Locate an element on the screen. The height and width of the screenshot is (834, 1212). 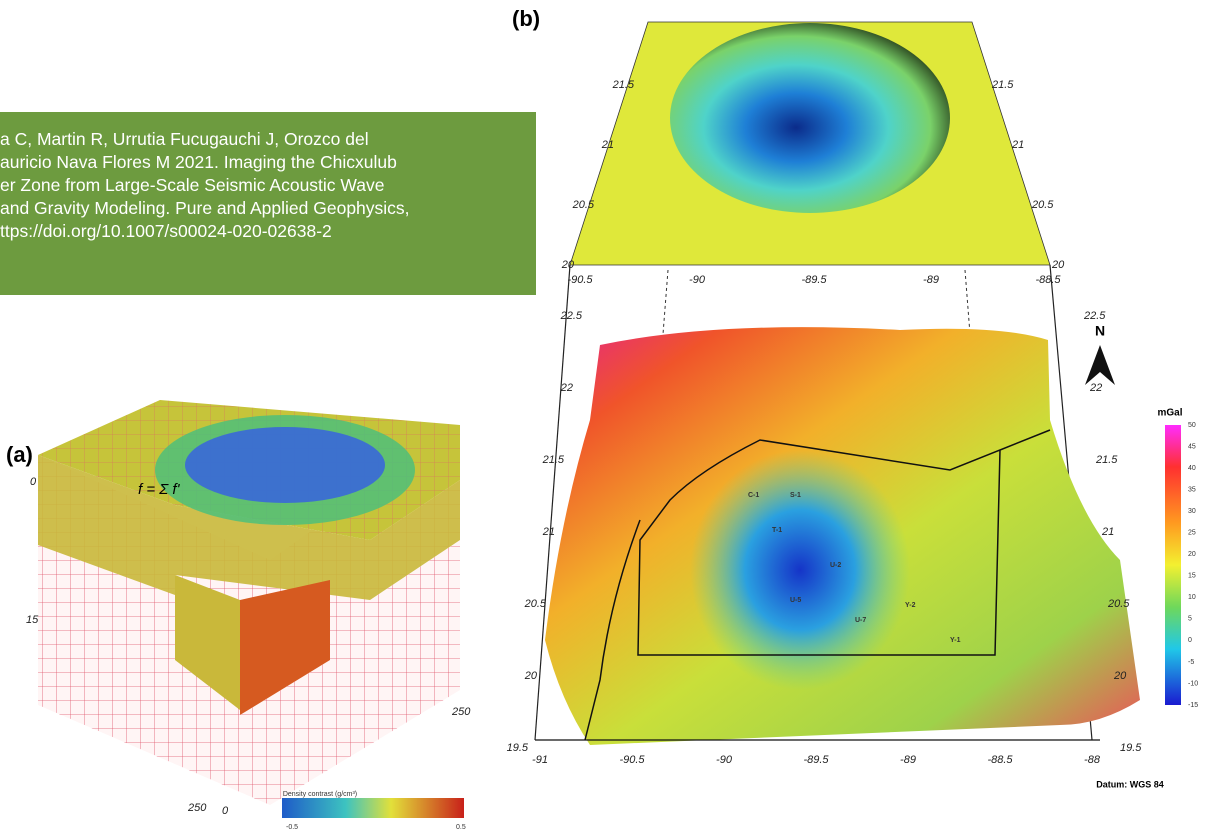
station-label: Y-2 is located at coordinates (910, 605).